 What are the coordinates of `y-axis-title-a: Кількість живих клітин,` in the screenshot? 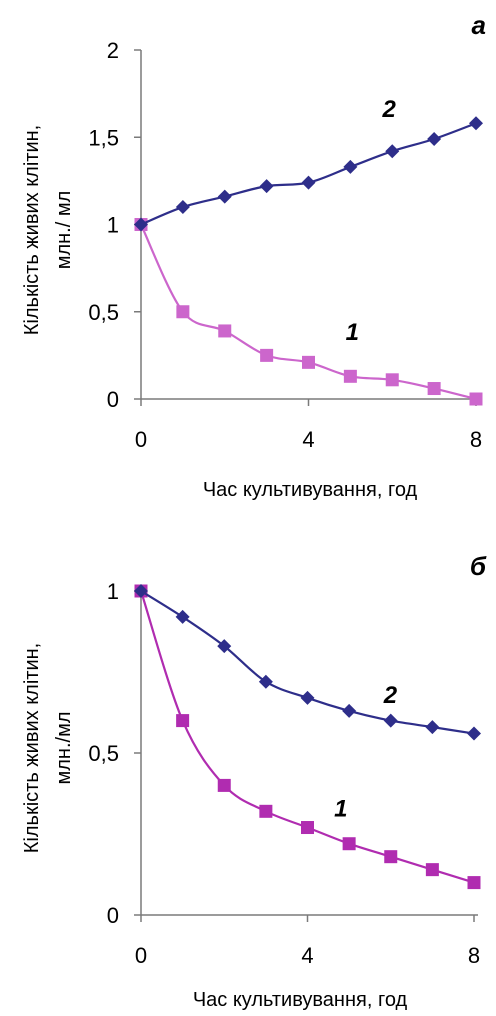 It's located at (32, 230).